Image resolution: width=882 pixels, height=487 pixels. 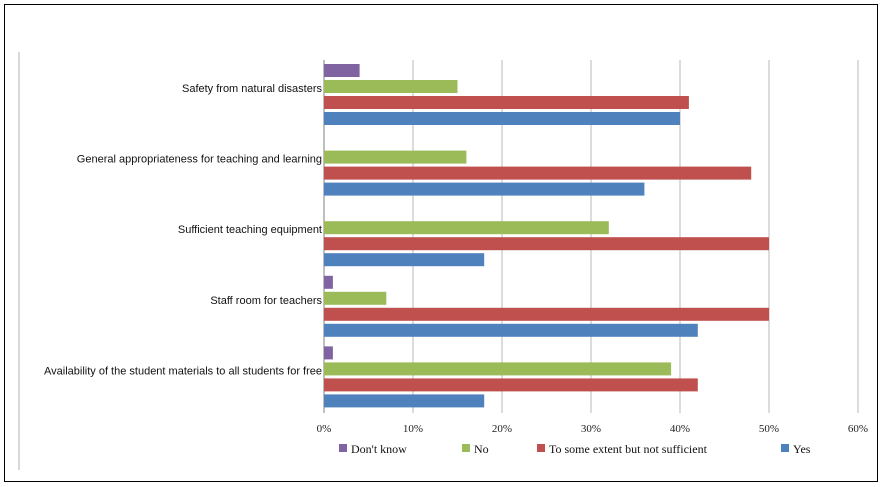 What do you see at coordinates (502, 429) in the screenshot?
I see `x-tick-label: 20%` at bounding box center [502, 429].